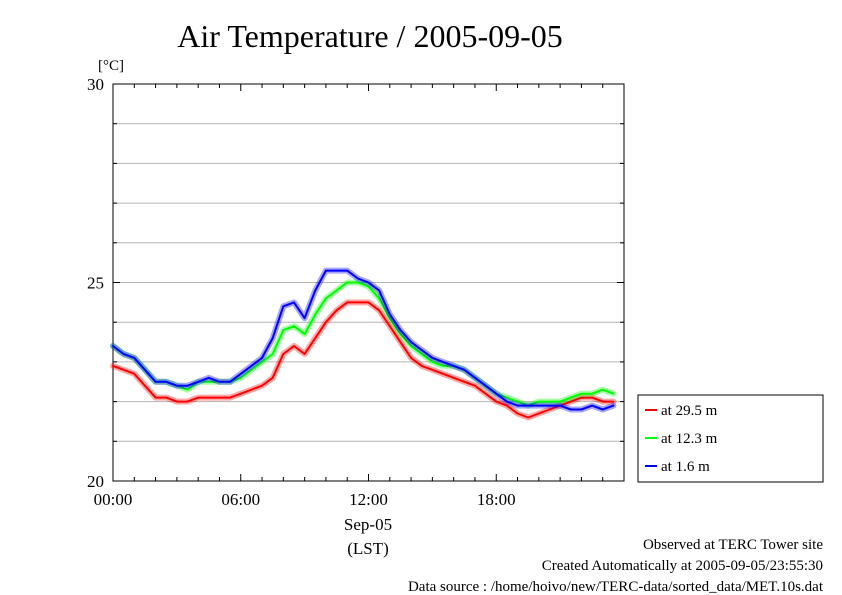 This screenshot has height=595, width=842. What do you see at coordinates (496, 499) in the screenshot?
I see `x-tick-label: 18:00` at bounding box center [496, 499].